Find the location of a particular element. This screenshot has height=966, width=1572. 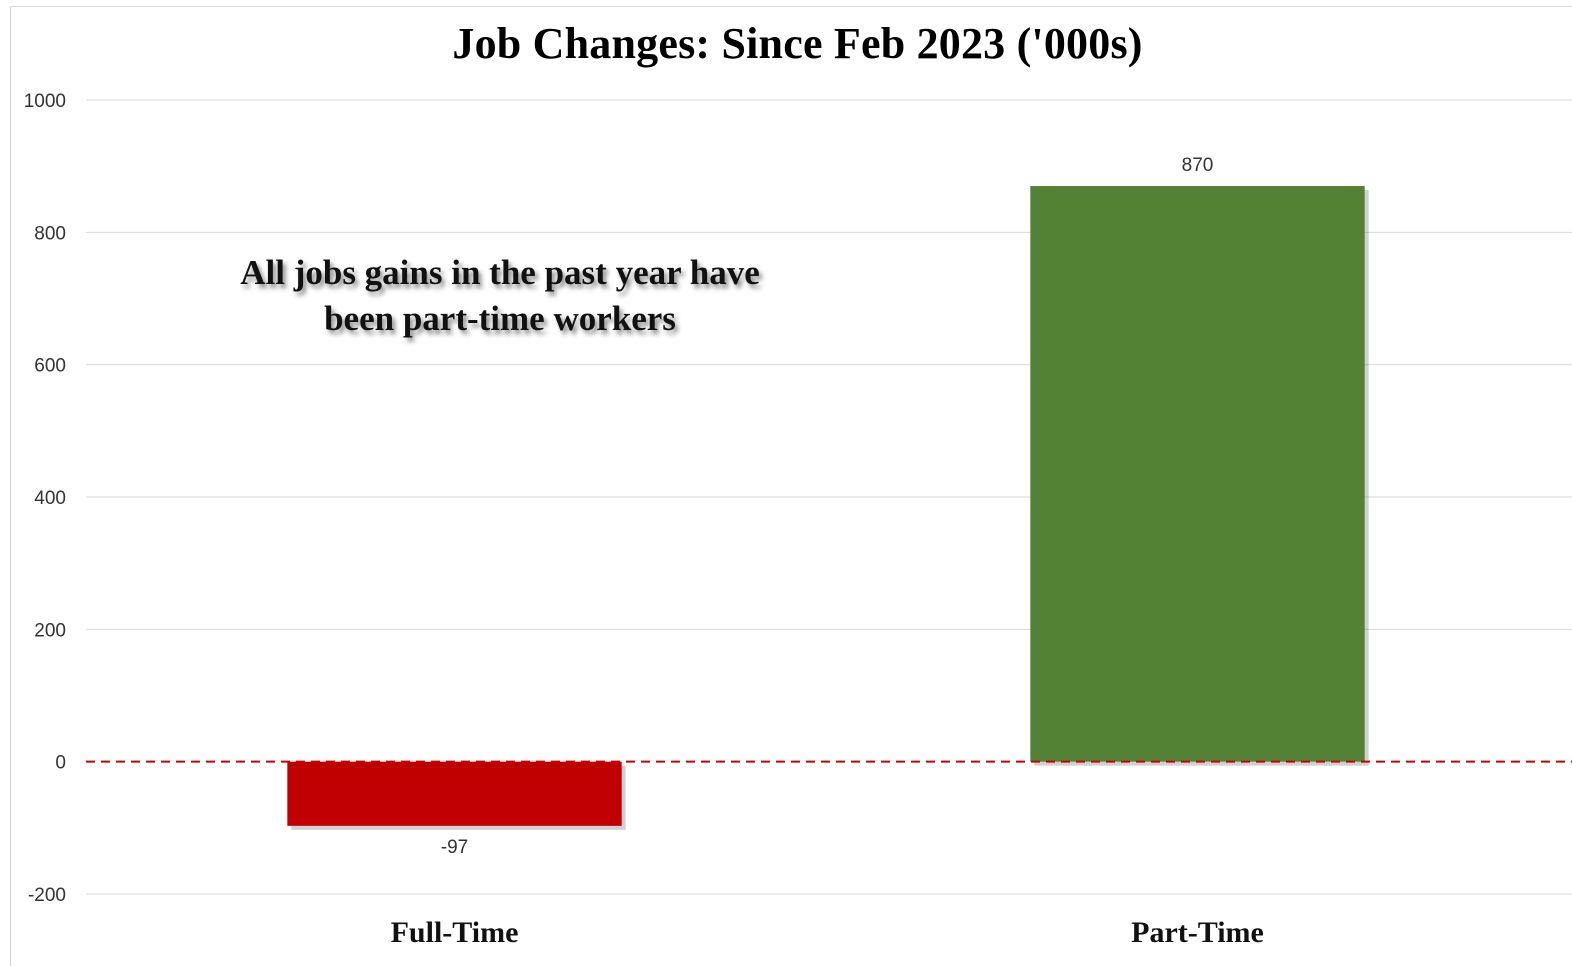

data-label: -97 is located at coordinates (454, 847).